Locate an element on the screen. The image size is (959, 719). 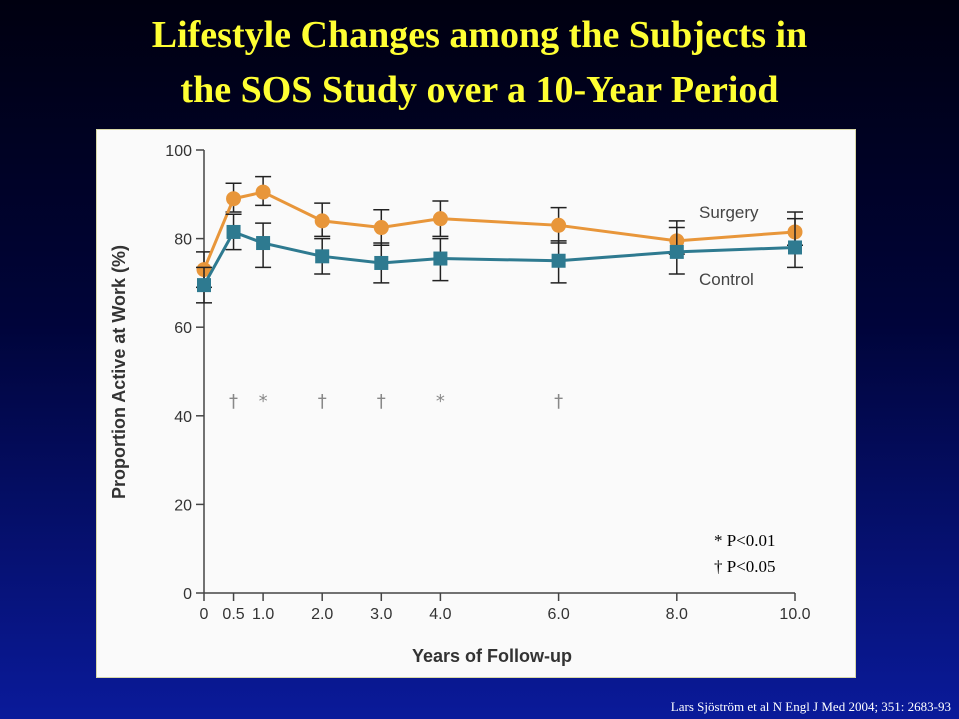
series-label-control: Control is located at coordinates (726, 279).